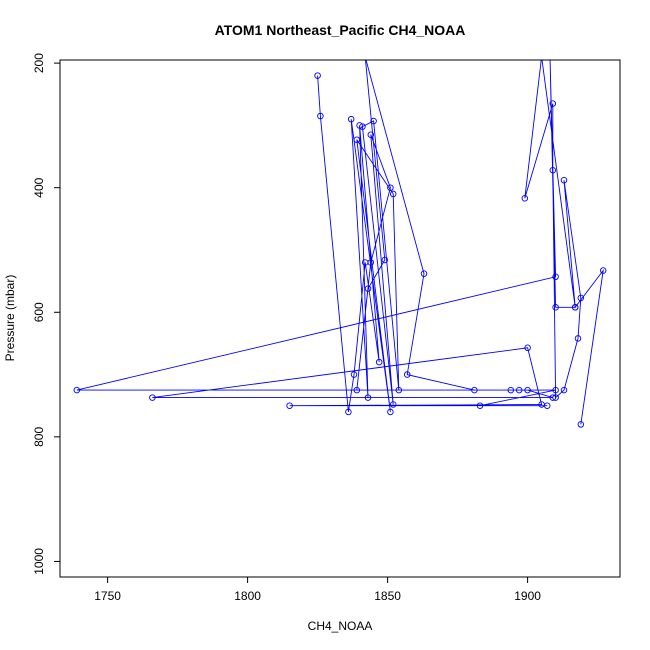 This screenshot has height=650, width=650. What do you see at coordinates (317, 590) in the screenshot?
I see `x-axis: 1750 1800 1850 1900` at bounding box center [317, 590].